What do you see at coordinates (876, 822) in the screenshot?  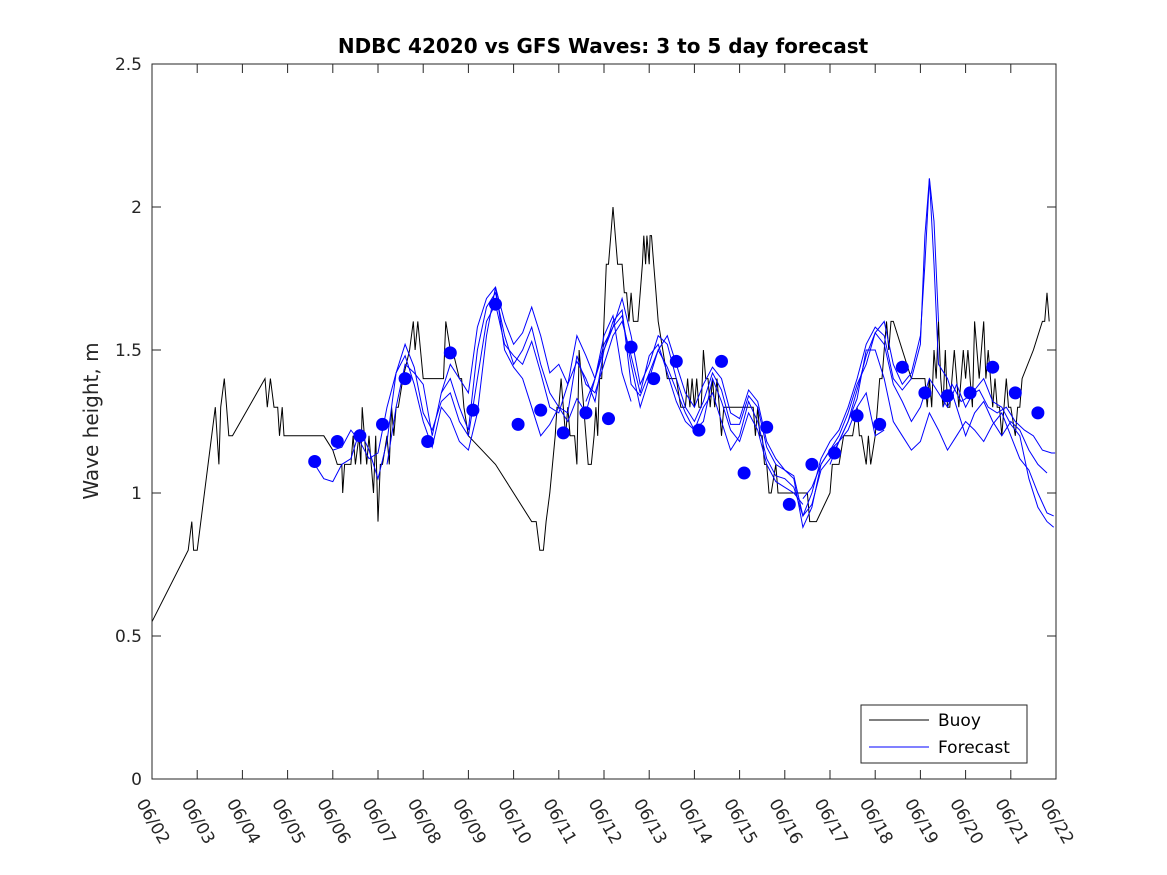 I see `x-tick-label-16: 06/18` at bounding box center [876, 822].